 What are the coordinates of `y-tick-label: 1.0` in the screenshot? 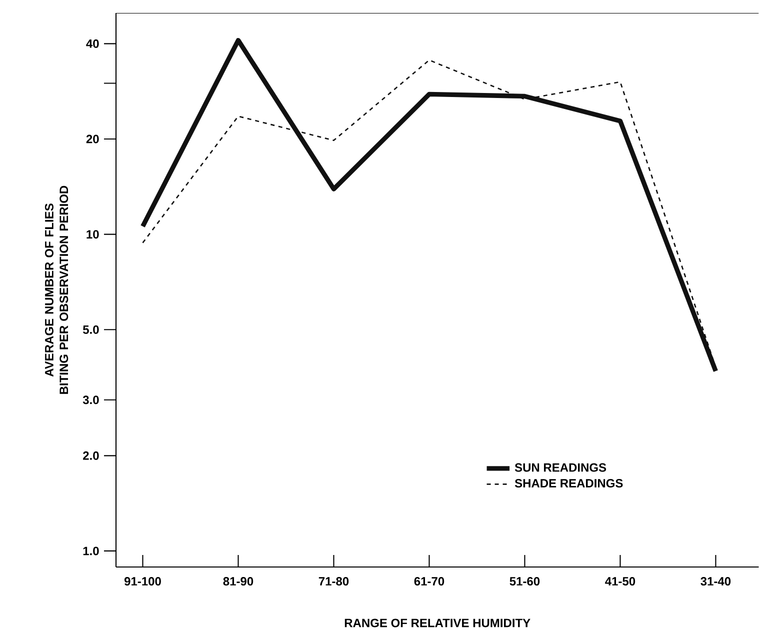 It's located at (91, 551).